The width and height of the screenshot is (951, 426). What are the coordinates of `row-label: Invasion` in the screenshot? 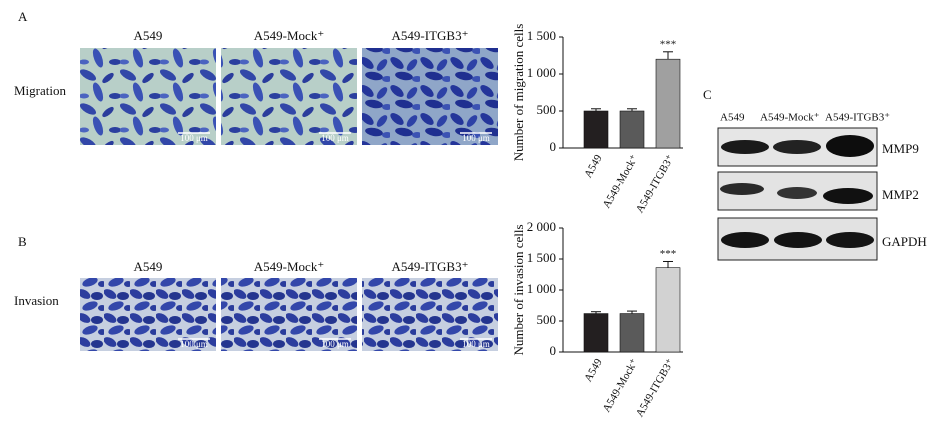 It's located at (36, 300).